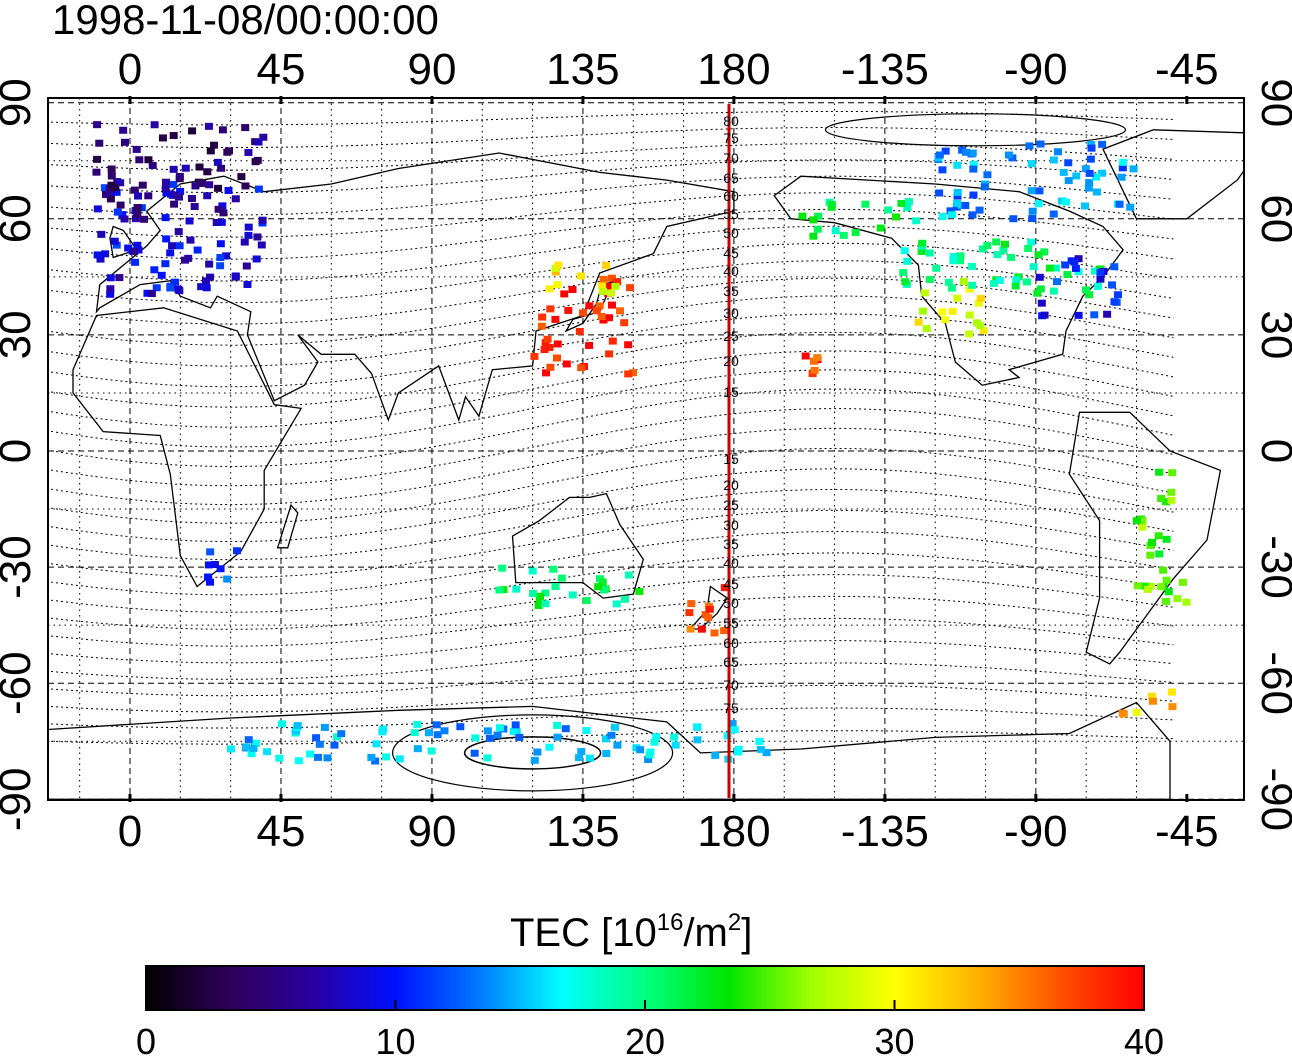 The width and height of the screenshot is (1292, 1057). Describe the element at coordinates (187, 447) in the screenshot. I see `coastline` at that location.